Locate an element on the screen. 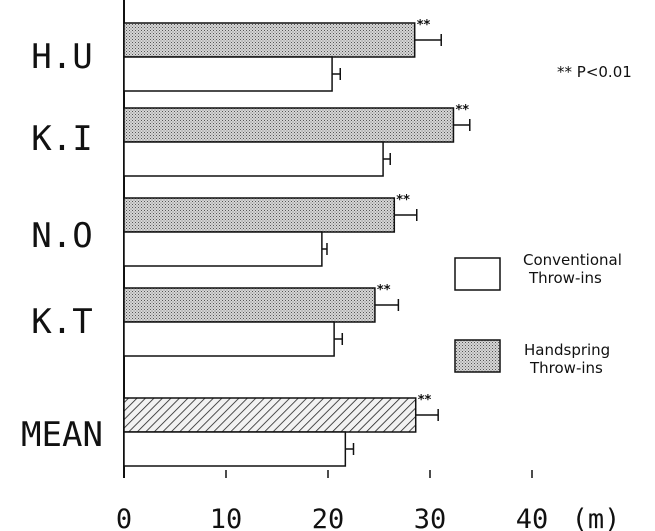  bar-conventional-mean is located at coordinates (235, 449).